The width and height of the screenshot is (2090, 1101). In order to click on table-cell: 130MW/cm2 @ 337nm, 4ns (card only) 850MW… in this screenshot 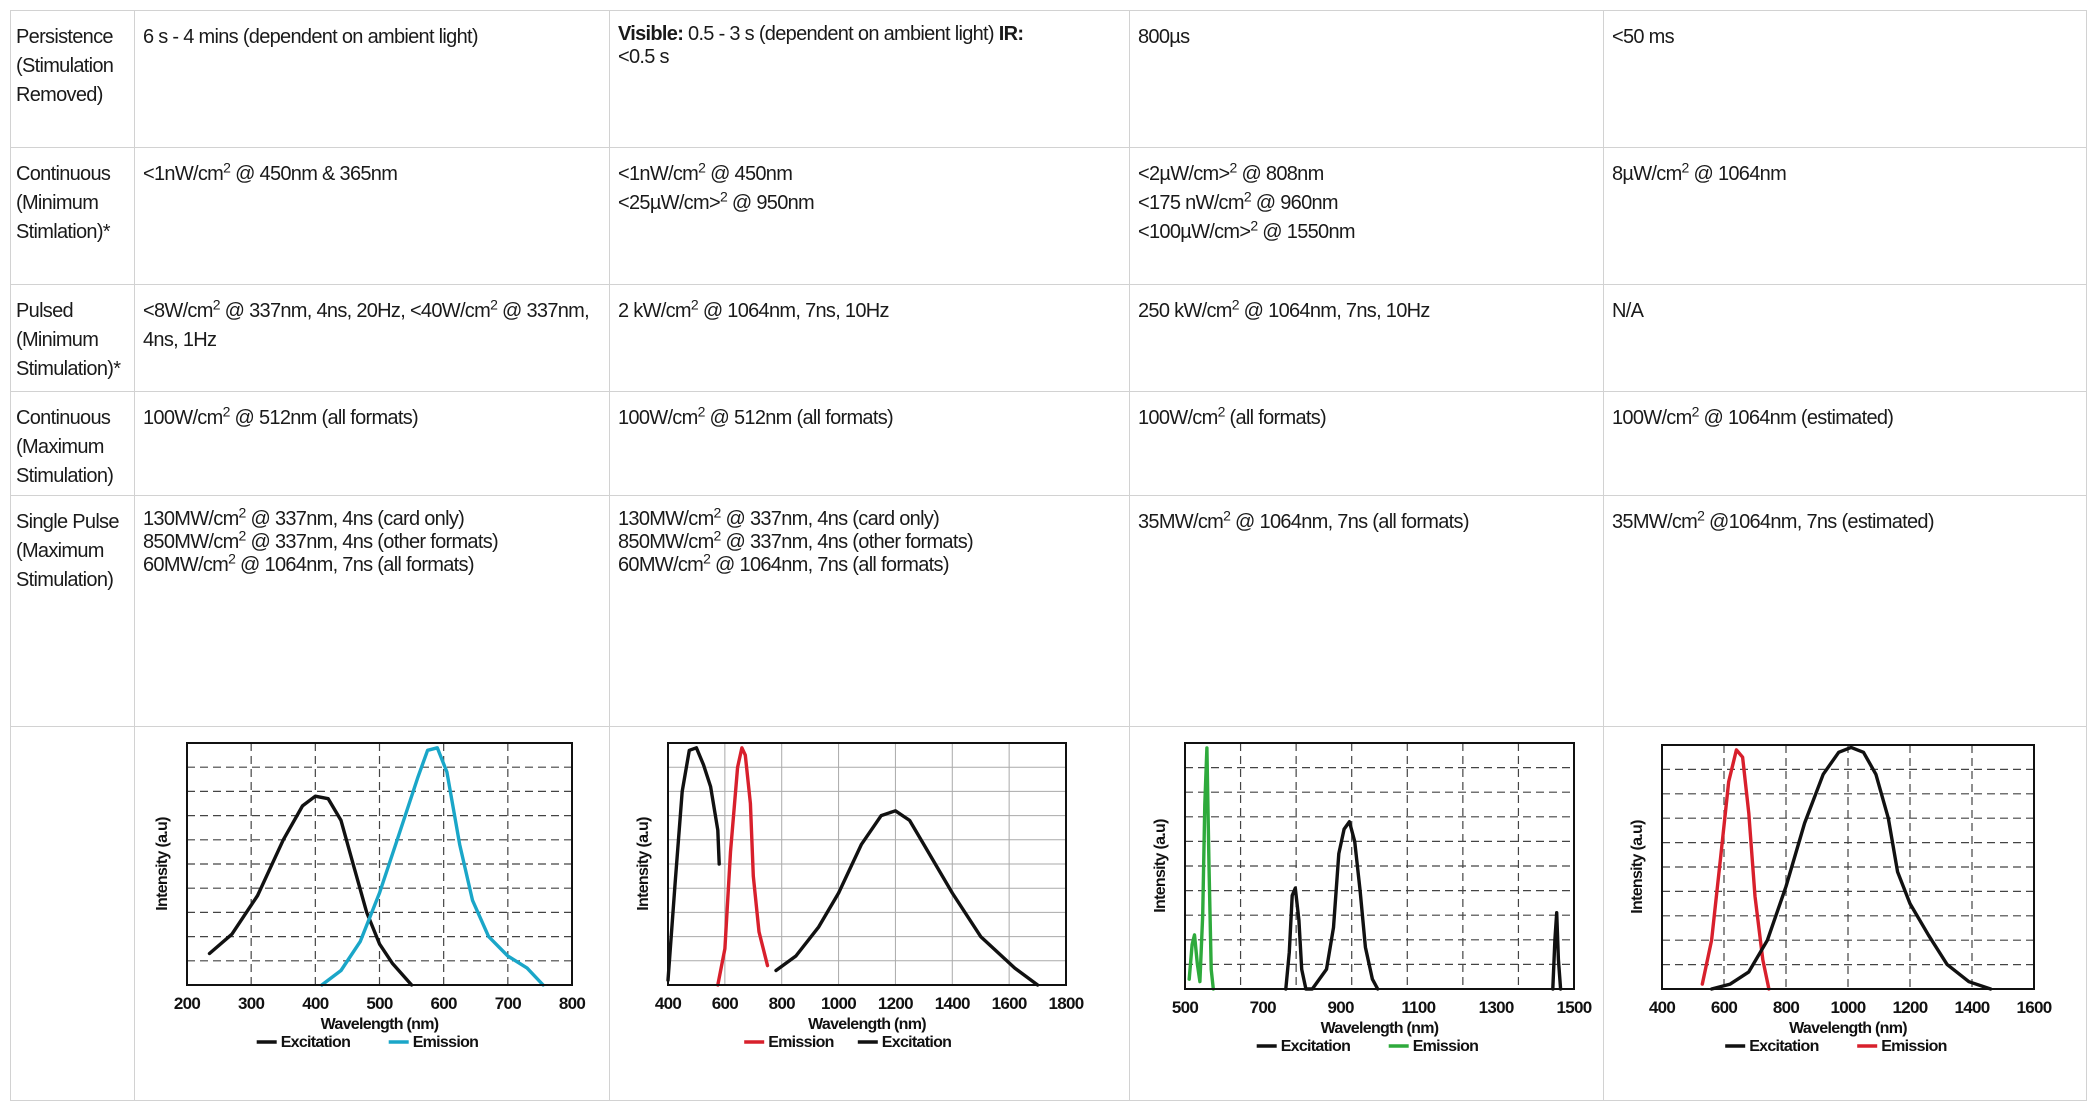, I will do `click(372, 611)`.